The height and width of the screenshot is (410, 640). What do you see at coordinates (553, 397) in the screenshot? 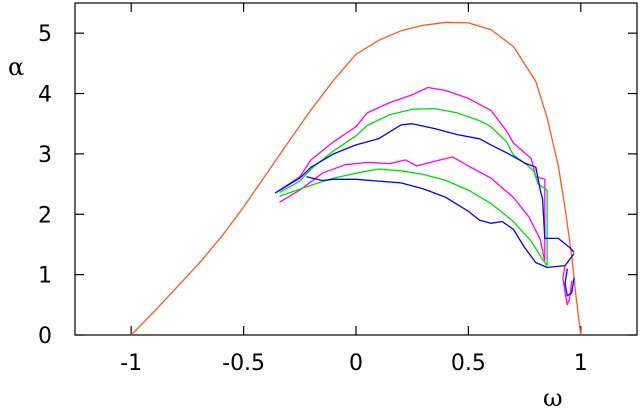
I see `x-axis-title: ω` at bounding box center [553, 397].